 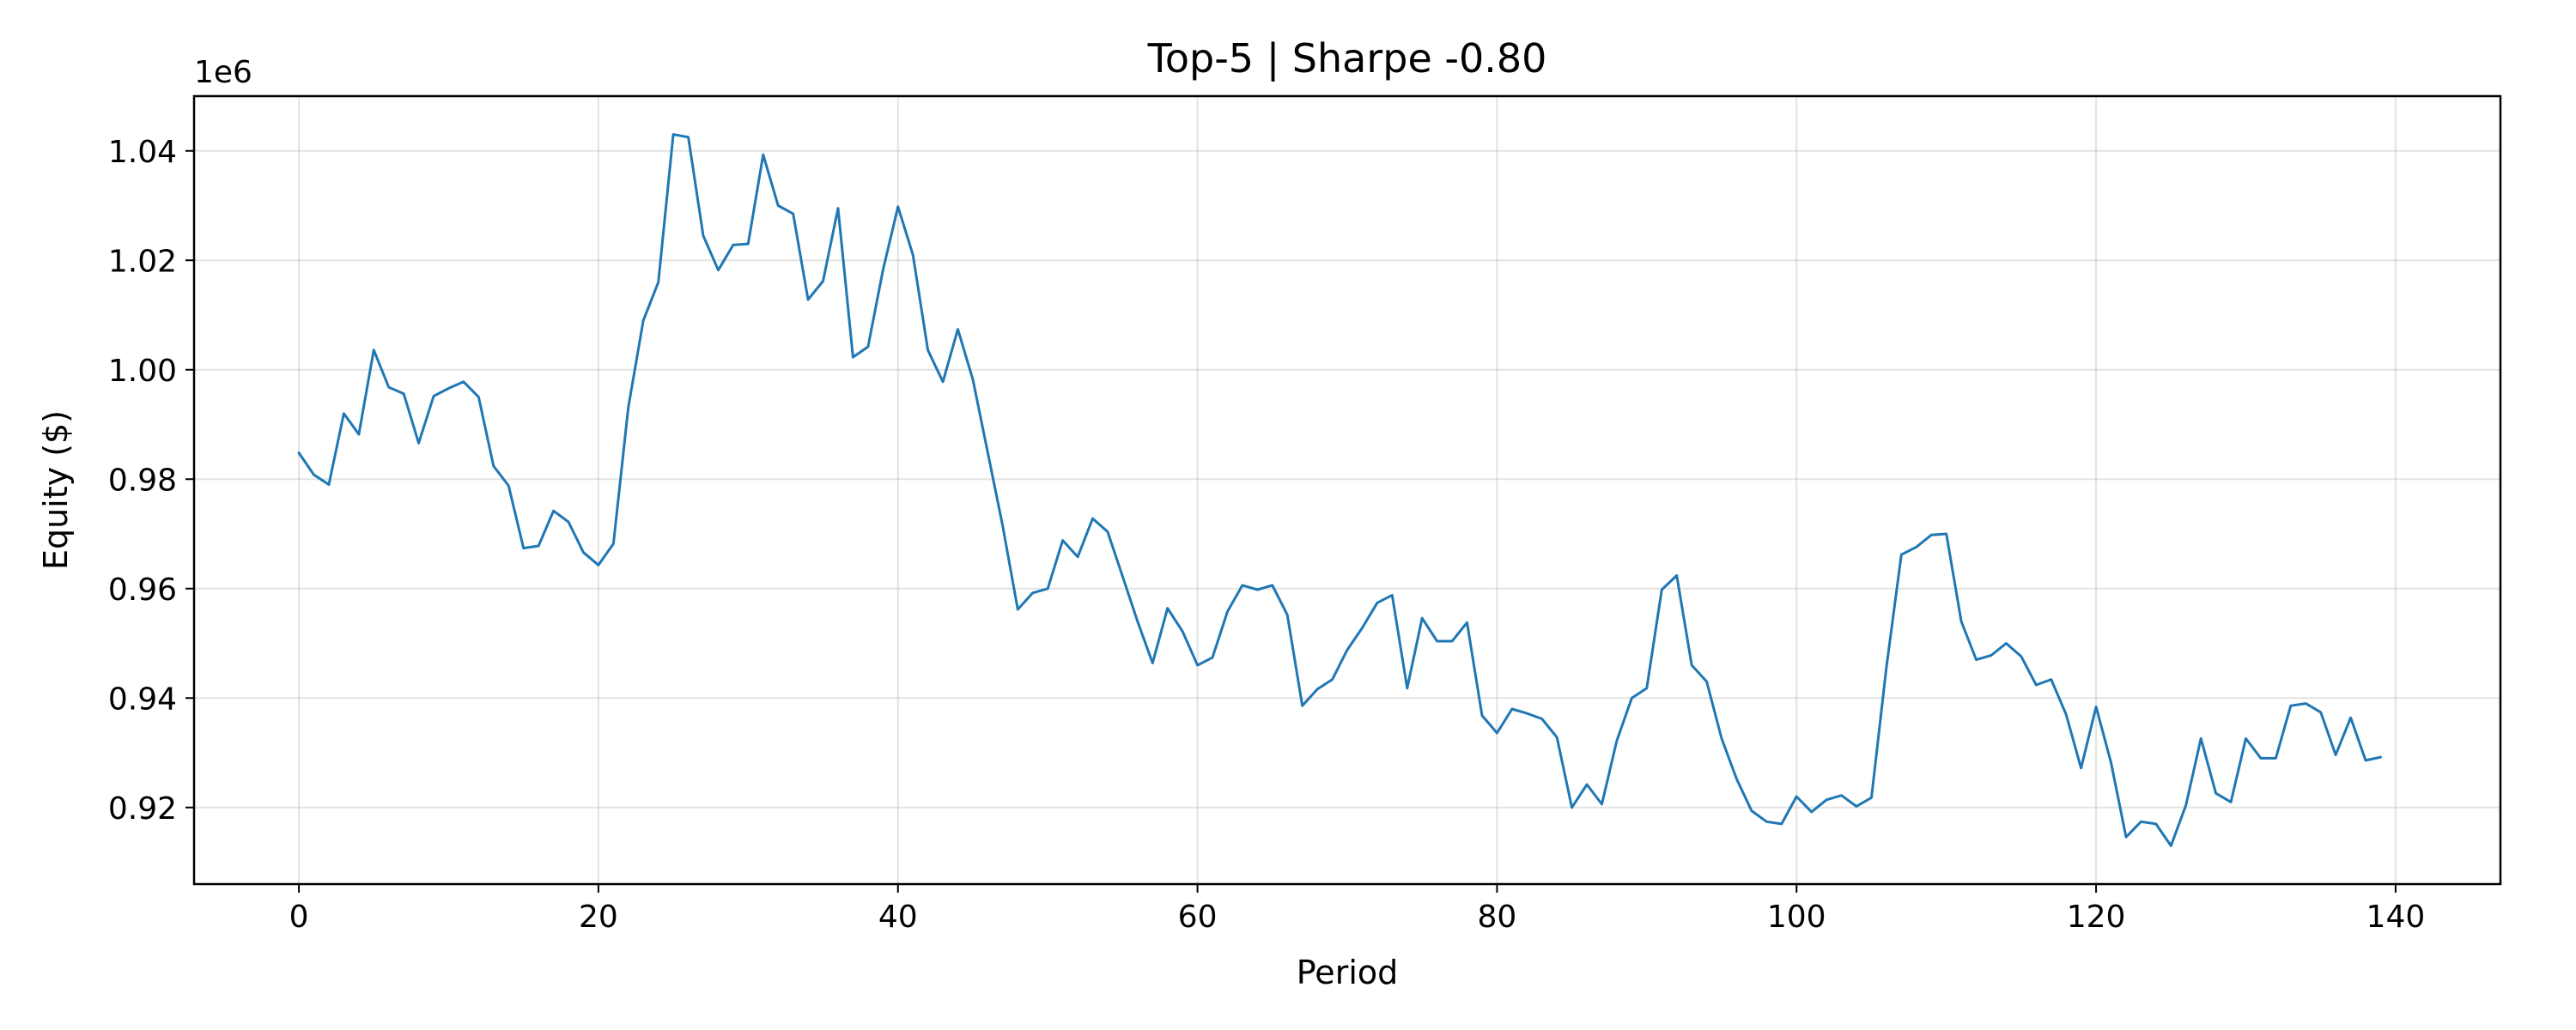 What do you see at coordinates (143, 480) in the screenshot?
I see `y-tick-label: 0.98` at bounding box center [143, 480].